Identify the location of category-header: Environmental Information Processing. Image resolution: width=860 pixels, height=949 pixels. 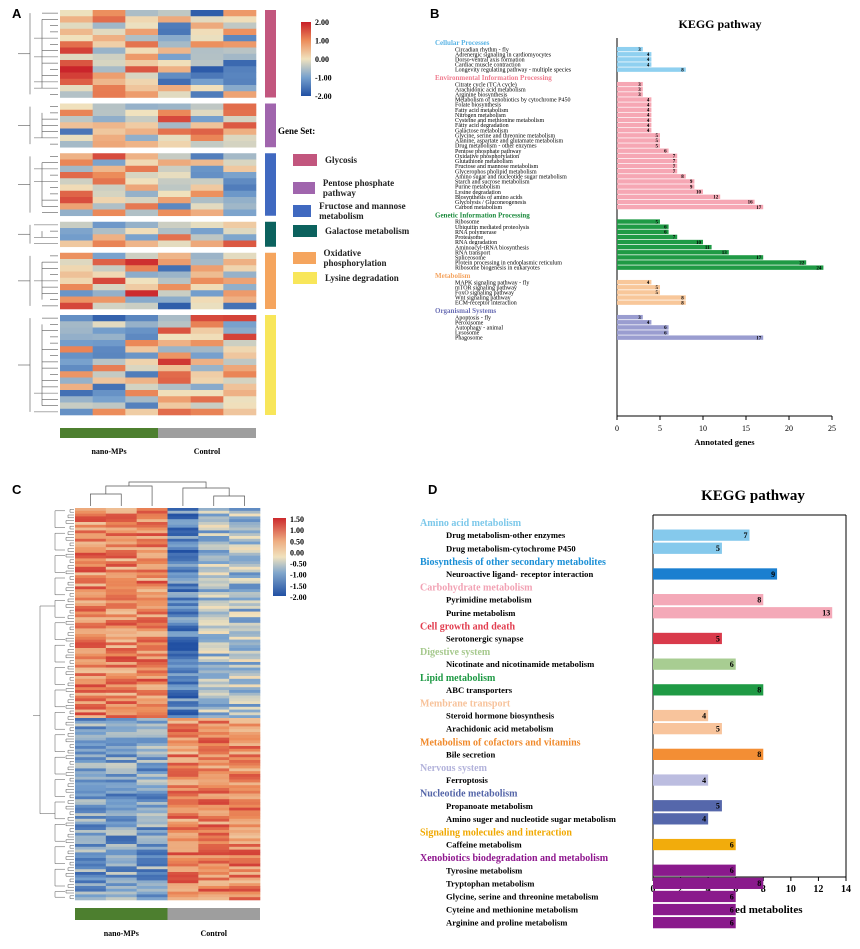
(493, 78).